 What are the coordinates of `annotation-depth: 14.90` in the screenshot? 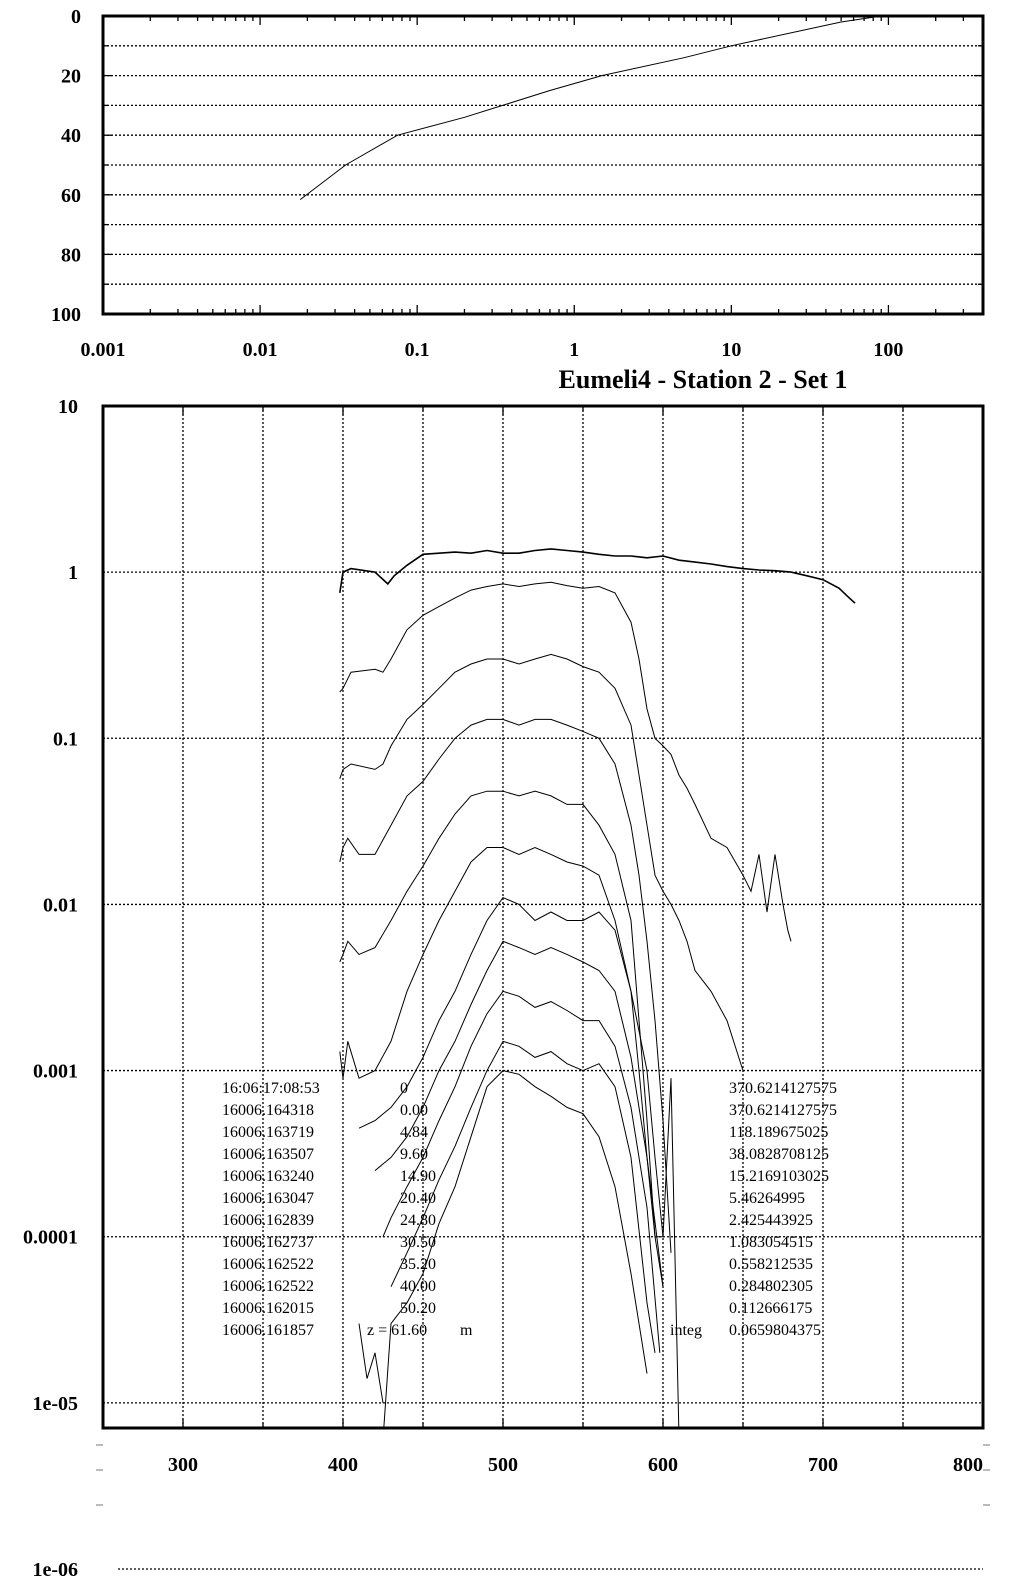 It's located at (418, 1176).